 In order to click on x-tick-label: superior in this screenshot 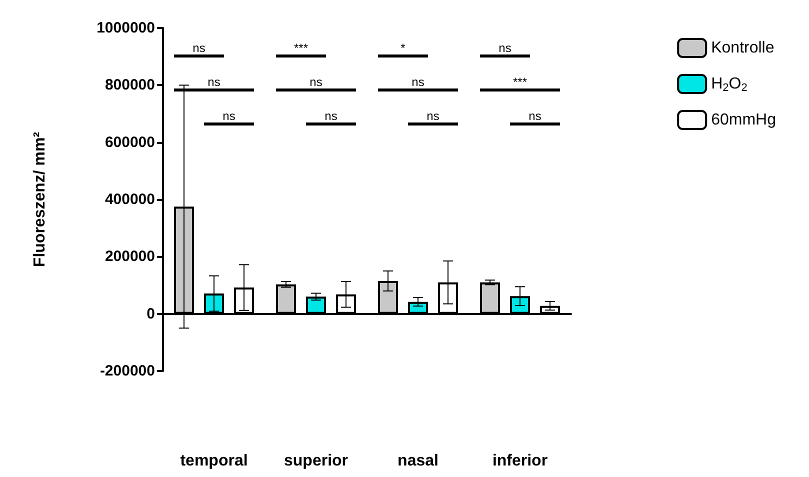, I will do `click(316, 461)`.